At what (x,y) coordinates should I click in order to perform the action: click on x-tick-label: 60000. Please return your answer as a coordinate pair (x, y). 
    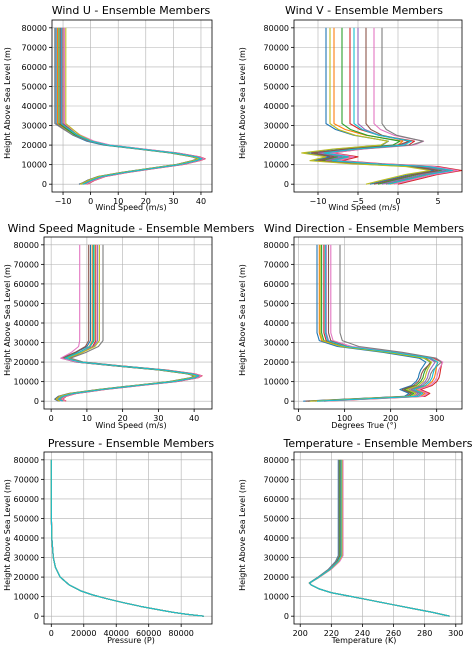
    Looking at the image, I should click on (148, 633).